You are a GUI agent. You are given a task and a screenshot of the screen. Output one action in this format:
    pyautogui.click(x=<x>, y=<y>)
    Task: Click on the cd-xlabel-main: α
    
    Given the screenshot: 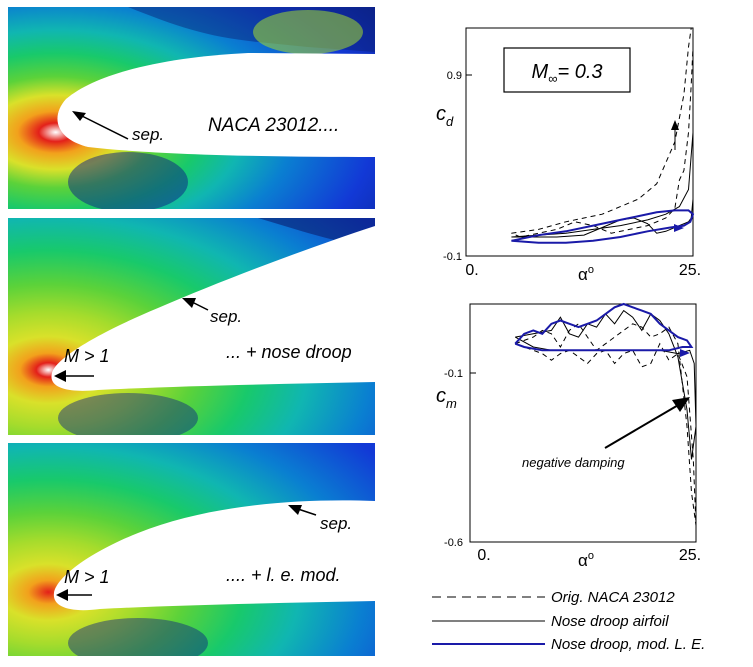 What is the action you would take?
    pyautogui.click(x=583, y=274)
    